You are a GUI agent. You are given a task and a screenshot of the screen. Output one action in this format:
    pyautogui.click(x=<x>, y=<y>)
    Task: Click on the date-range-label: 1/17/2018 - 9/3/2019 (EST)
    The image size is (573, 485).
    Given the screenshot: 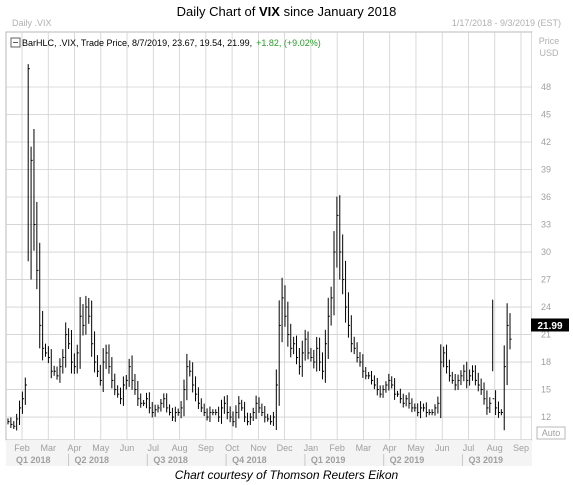 What is the action you would take?
    pyautogui.click(x=506, y=23)
    